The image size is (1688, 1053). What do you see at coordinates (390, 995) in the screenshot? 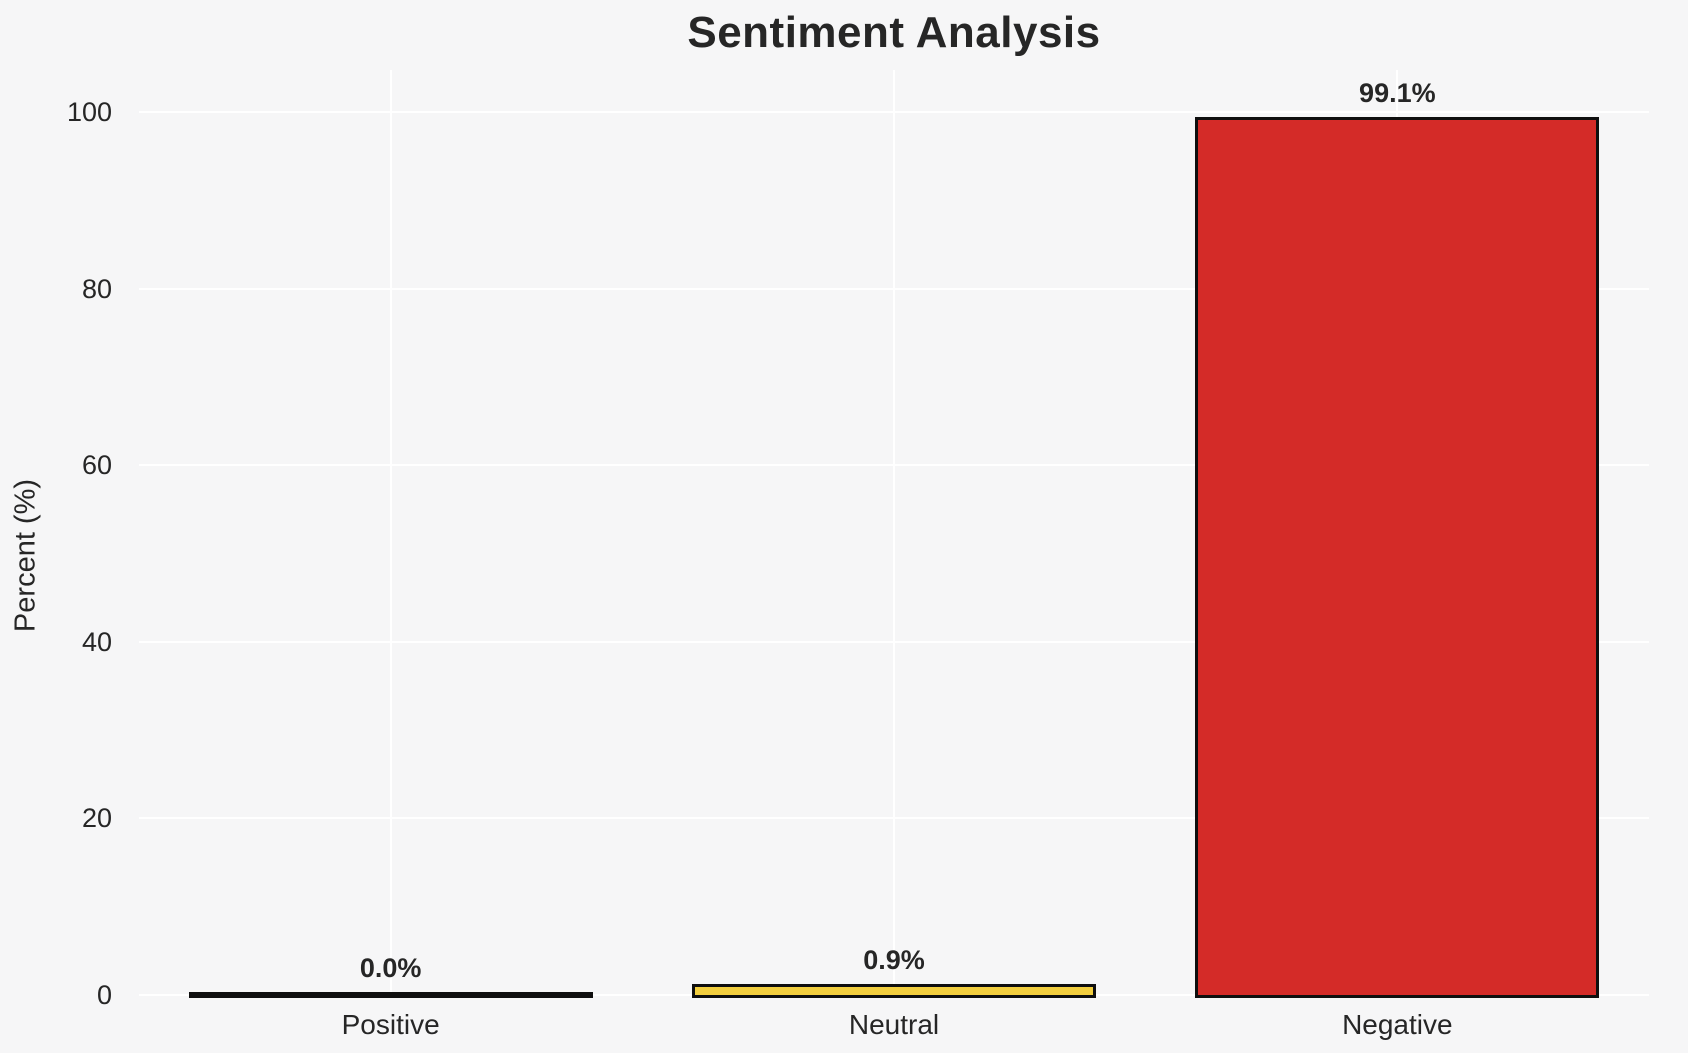
I see `bar-positive` at bounding box center [390, 995].